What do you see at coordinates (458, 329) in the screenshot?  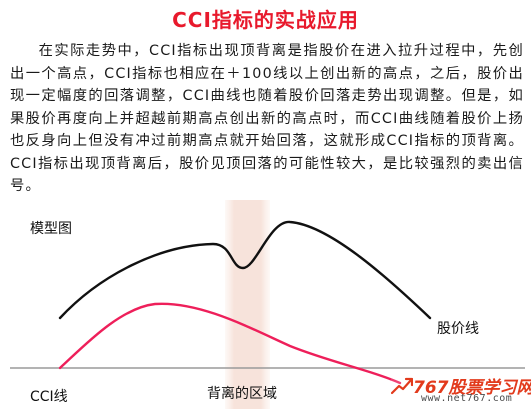 I see `price-line-label: 股价线` at bounding box center [458, 329].